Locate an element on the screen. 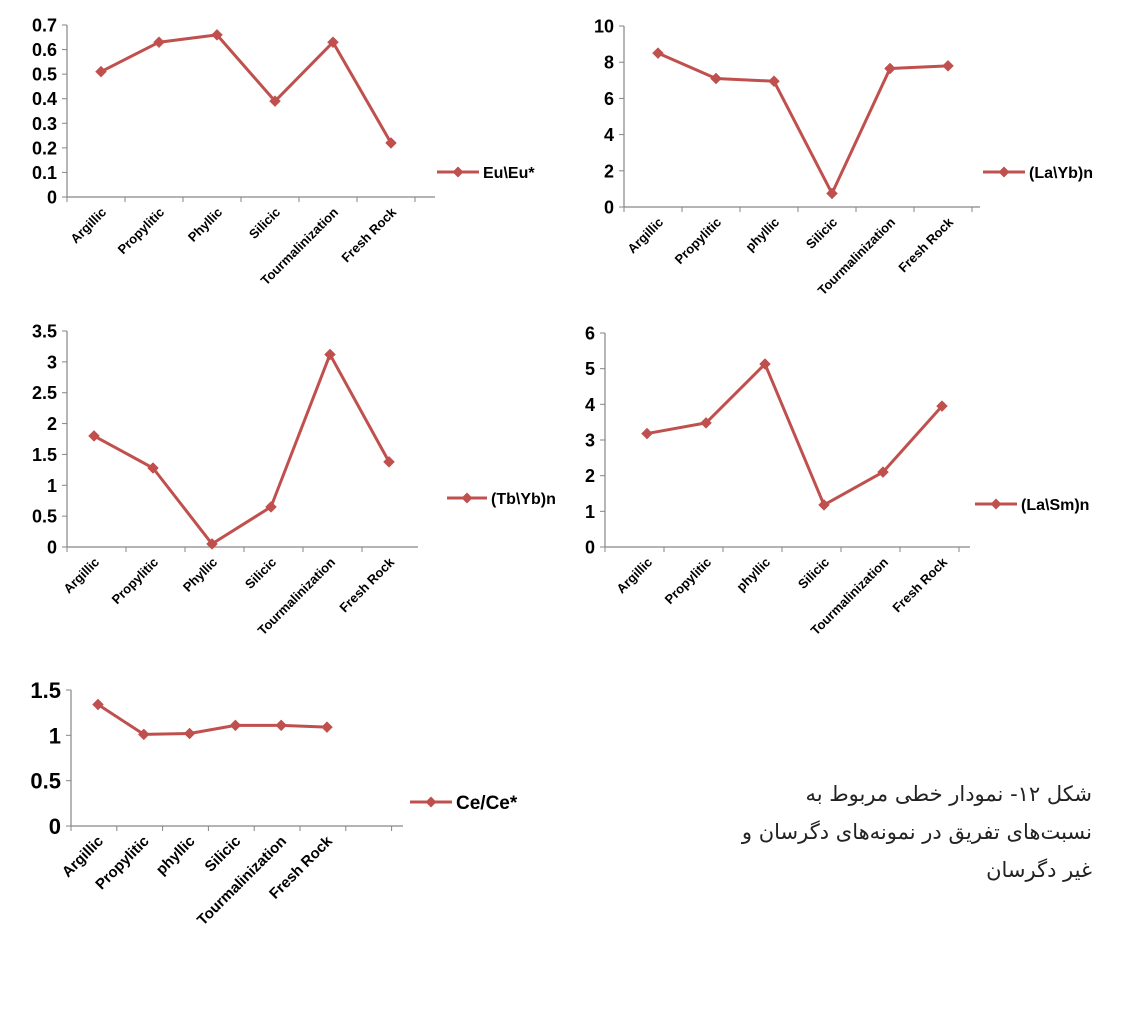 The height and width of the screenshot is (1025, 1136). y-tick-label: 0.4 is located at coordinates (44, 99).